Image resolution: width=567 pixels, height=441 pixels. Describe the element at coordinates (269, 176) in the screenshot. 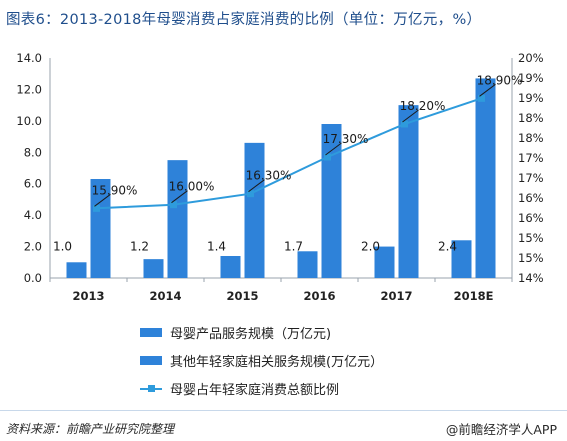

I see `line-data-label: 16.30%` at that location.